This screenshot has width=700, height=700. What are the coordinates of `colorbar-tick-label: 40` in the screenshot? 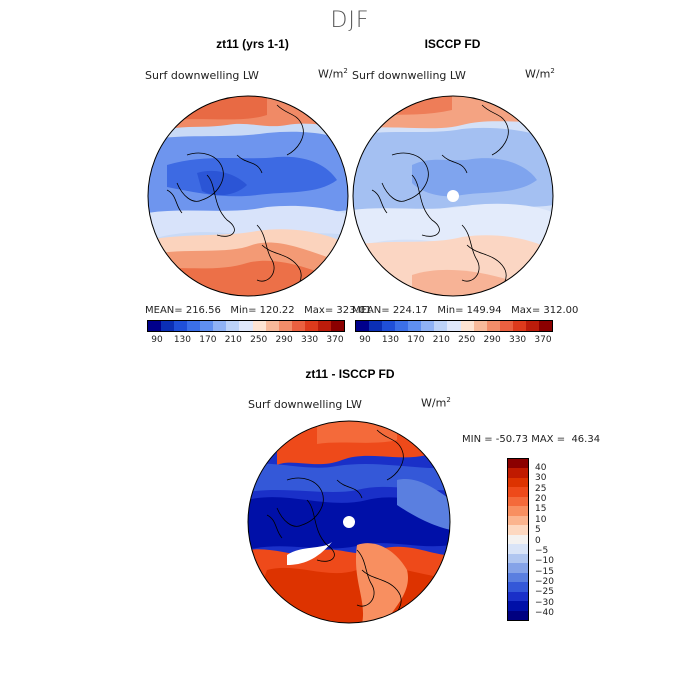 It's located at (541, 468).